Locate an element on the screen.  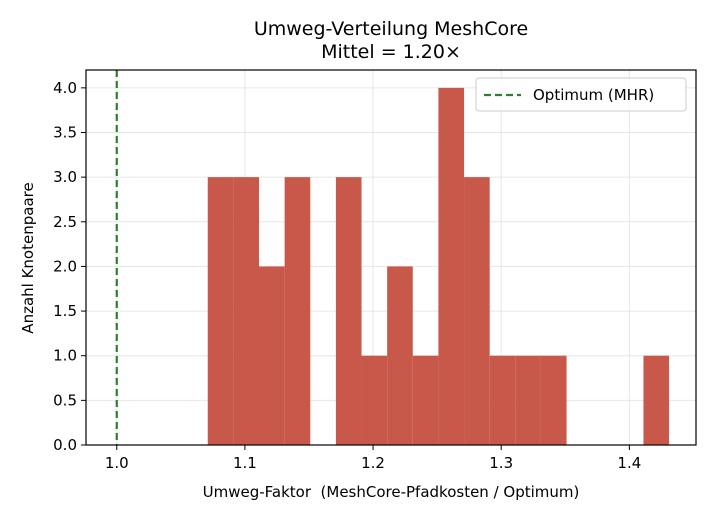
legend-label-optimum: Optimum (MHR) is located at coordinates (593, 95).